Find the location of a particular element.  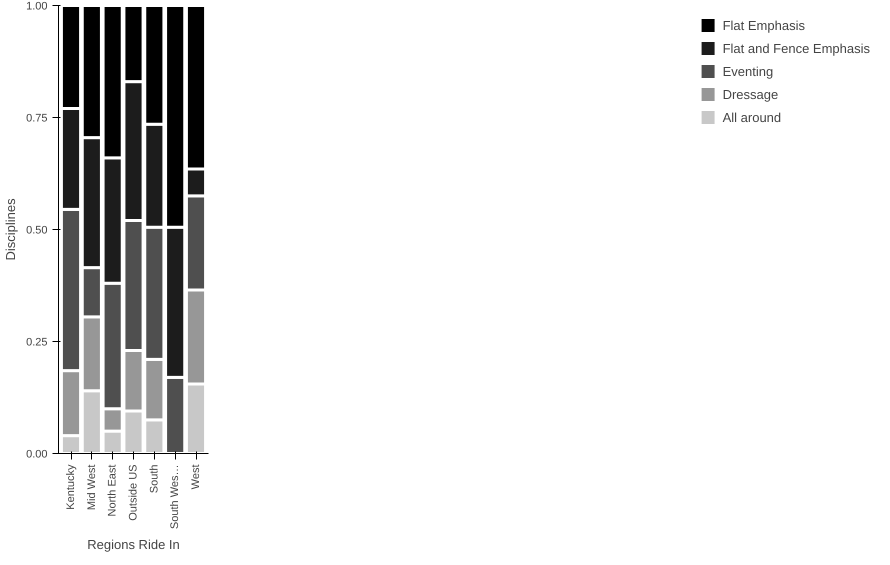

y-tick-label: 0.25 is located at coordinates (37, 342).